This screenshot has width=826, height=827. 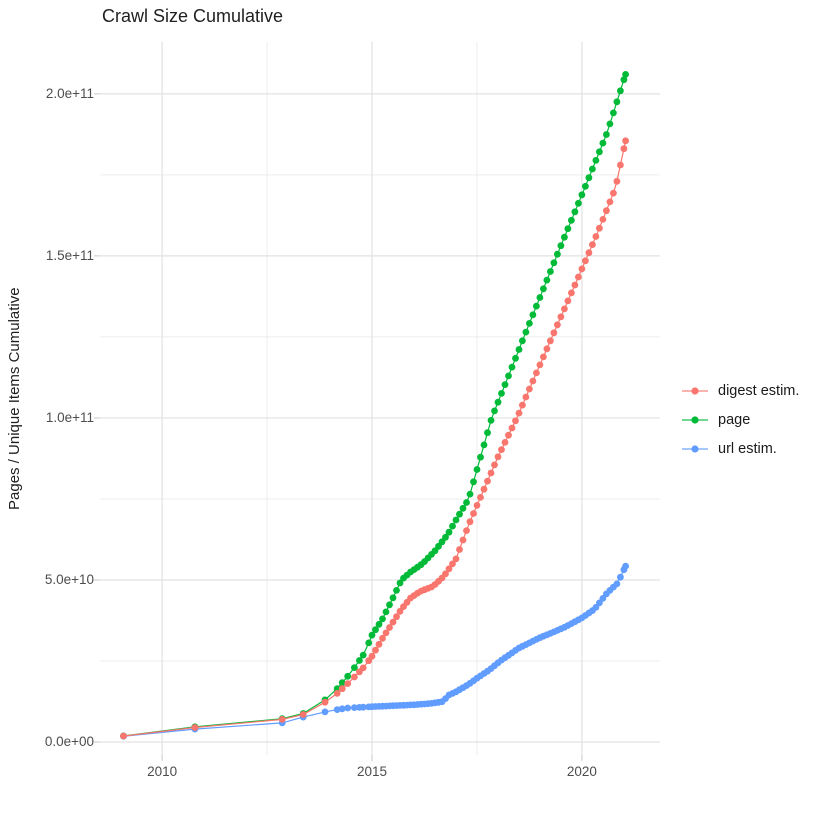 I want to click on chart-title: Crawl Size Cumulative, so click(x=193, y=16).